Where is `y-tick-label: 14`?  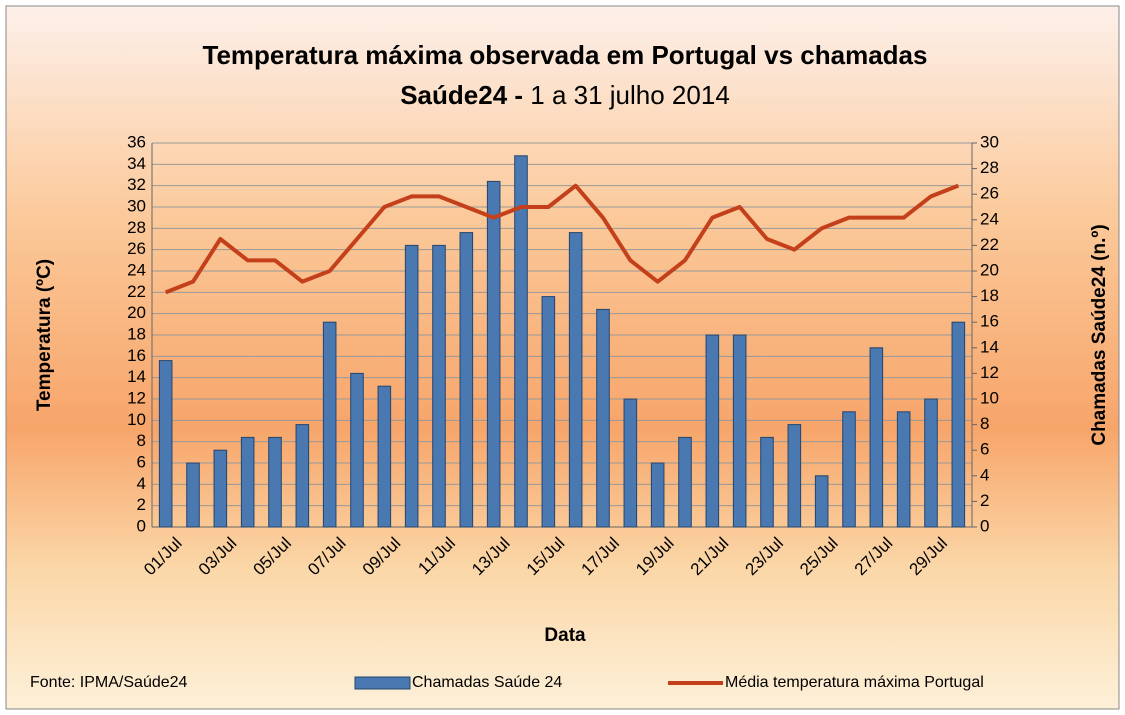
y-tick-label: 14 is located at coordinates (136, 376).